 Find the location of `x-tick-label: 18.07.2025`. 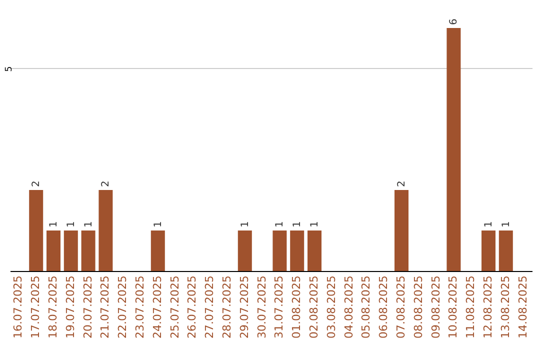

x-tick-label: 18.07.2025 is located at coordinates (53, 307).